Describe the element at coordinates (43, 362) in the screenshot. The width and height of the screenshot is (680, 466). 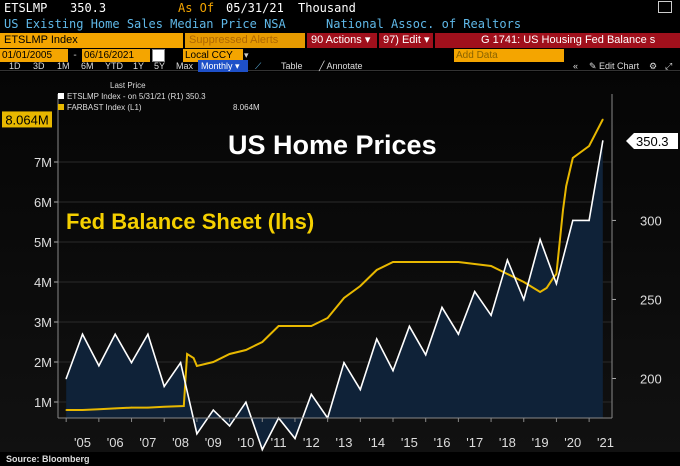
I see `left-tick-label: 2M` at that location.